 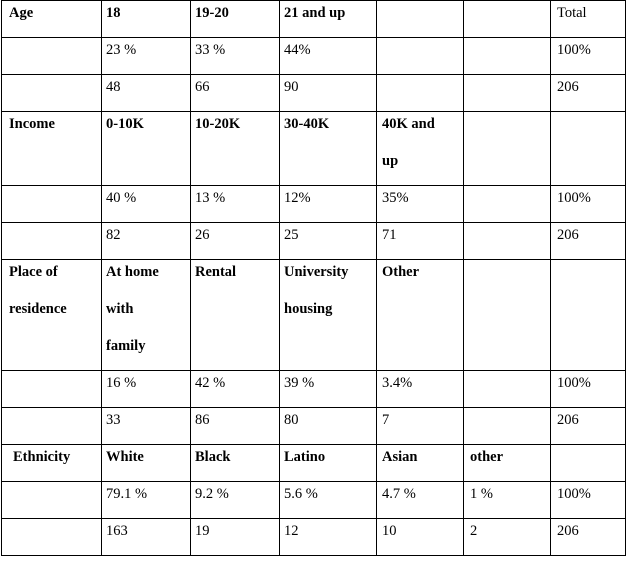 I want to click on table-cell: 16 %, so click(x=146, y=389).